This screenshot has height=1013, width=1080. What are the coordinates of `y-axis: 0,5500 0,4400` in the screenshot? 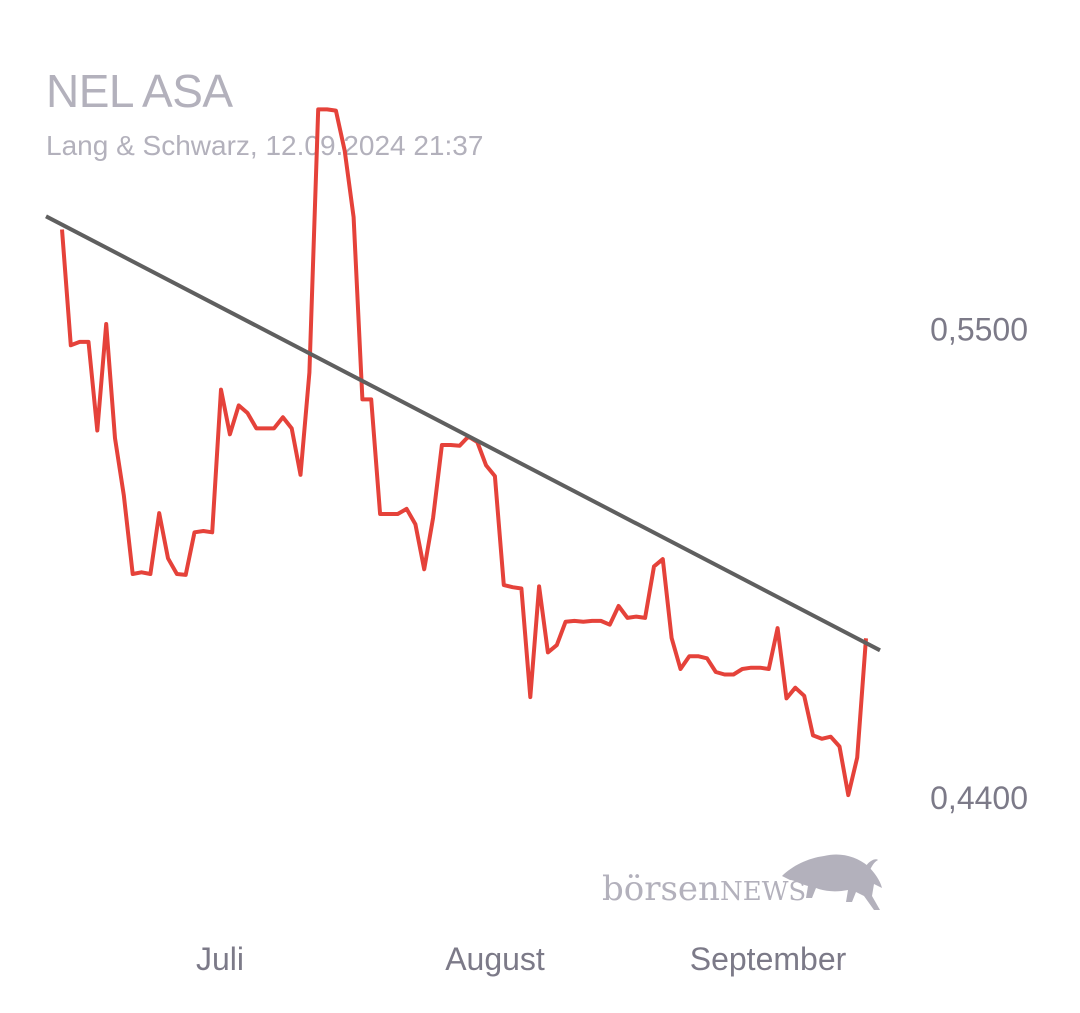 It's located at (979, 564).